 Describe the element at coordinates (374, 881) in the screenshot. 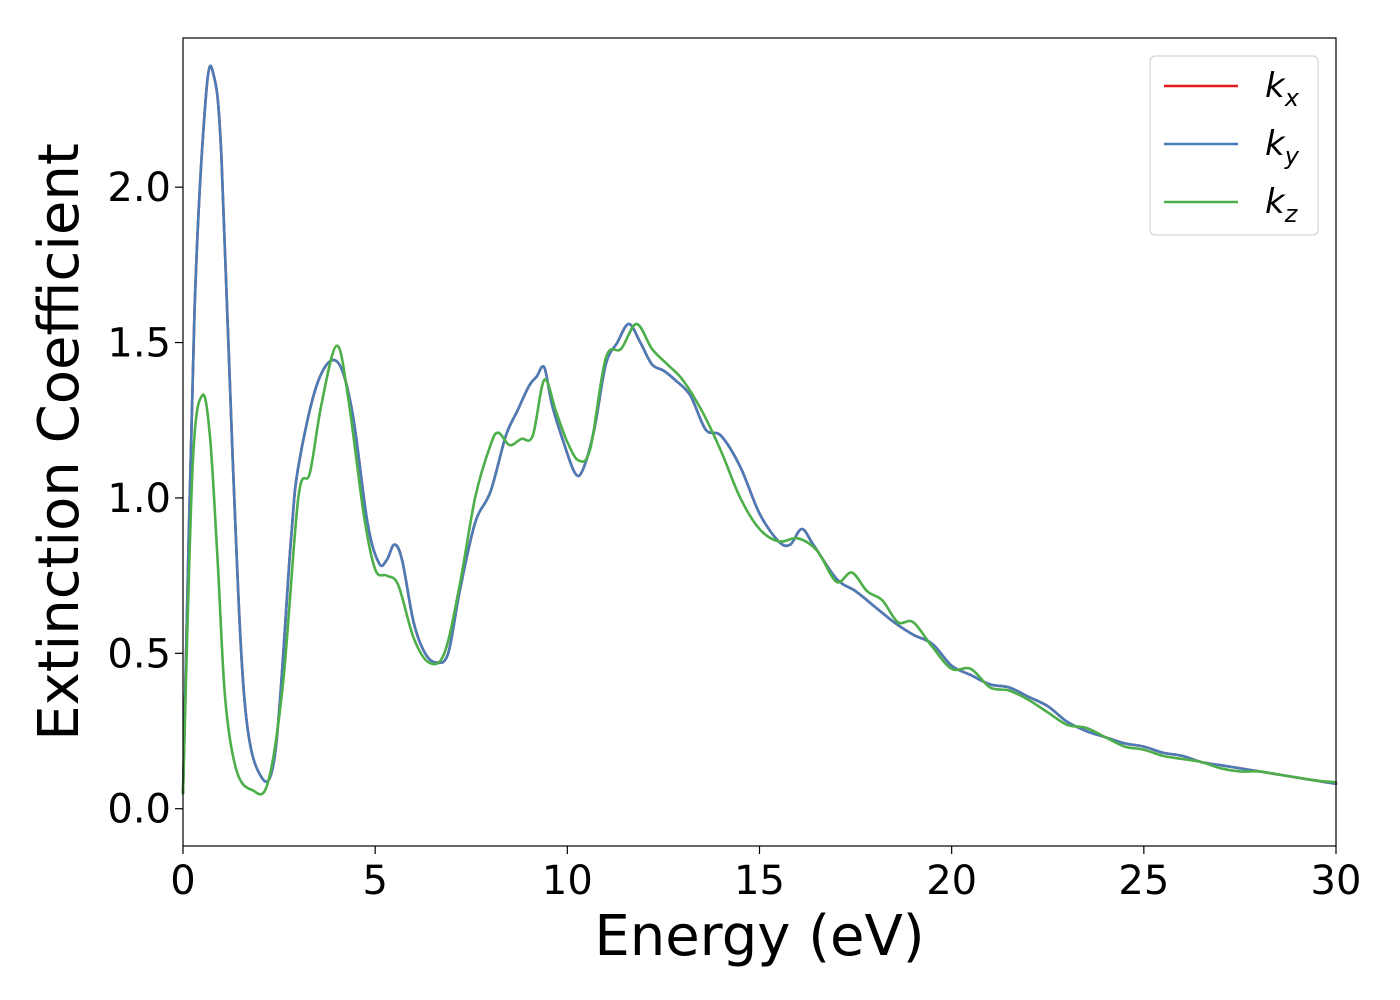

I see `x-tick-label: 5` at that location.